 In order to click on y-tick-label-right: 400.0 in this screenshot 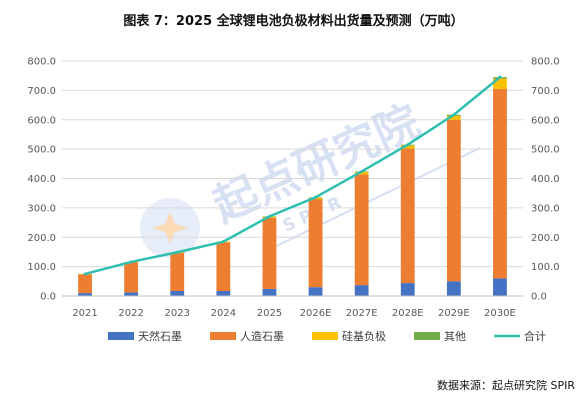, I will do `click(545, 179)`.